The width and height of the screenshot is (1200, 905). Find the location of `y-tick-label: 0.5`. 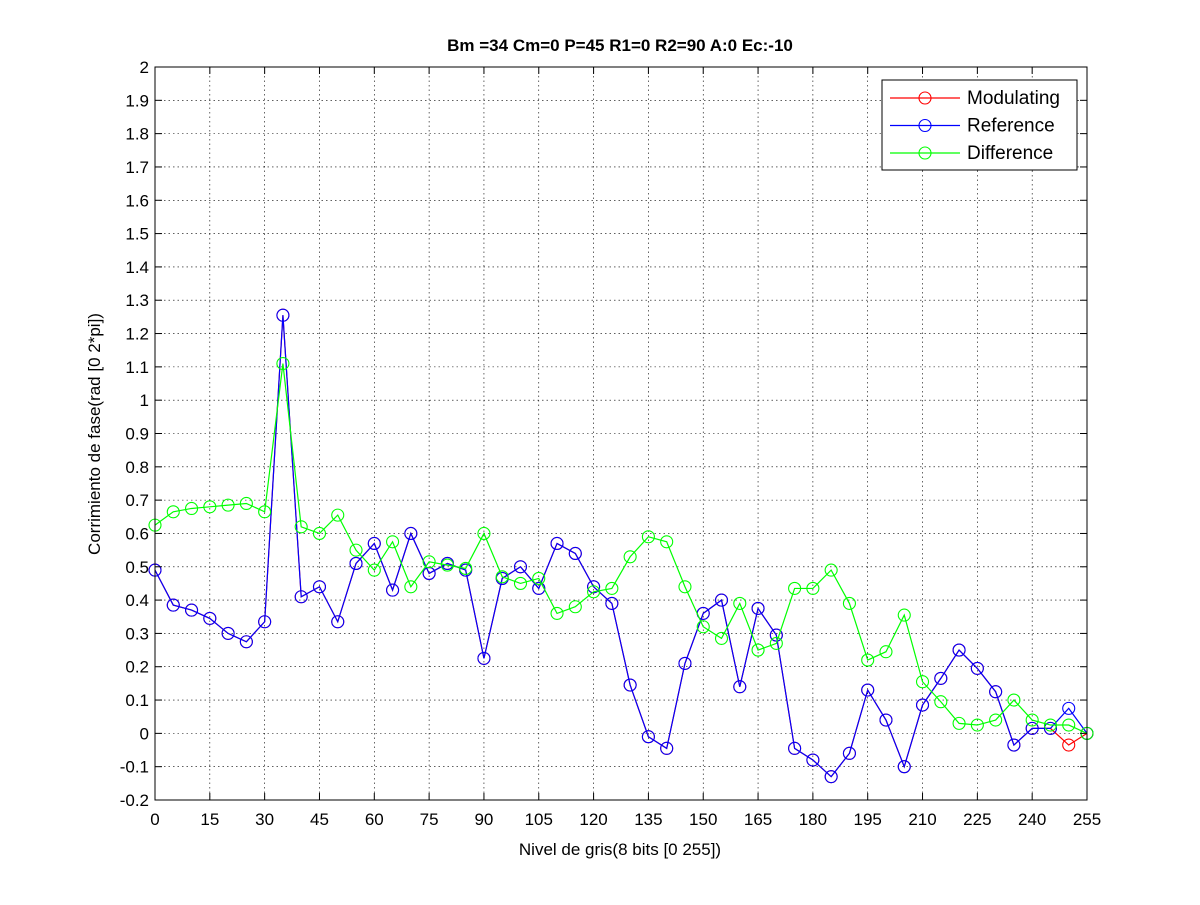

y-tick-label: 0.5 is located at coordinates (137, 567).